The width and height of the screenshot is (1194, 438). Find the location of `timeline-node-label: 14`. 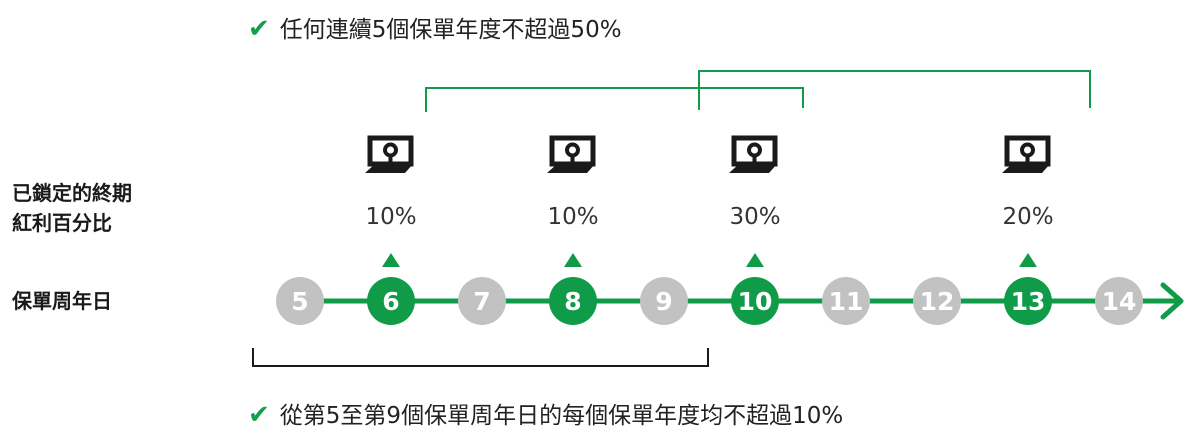

timeline-node-label: 14 is located at coordinates (1119, 301).